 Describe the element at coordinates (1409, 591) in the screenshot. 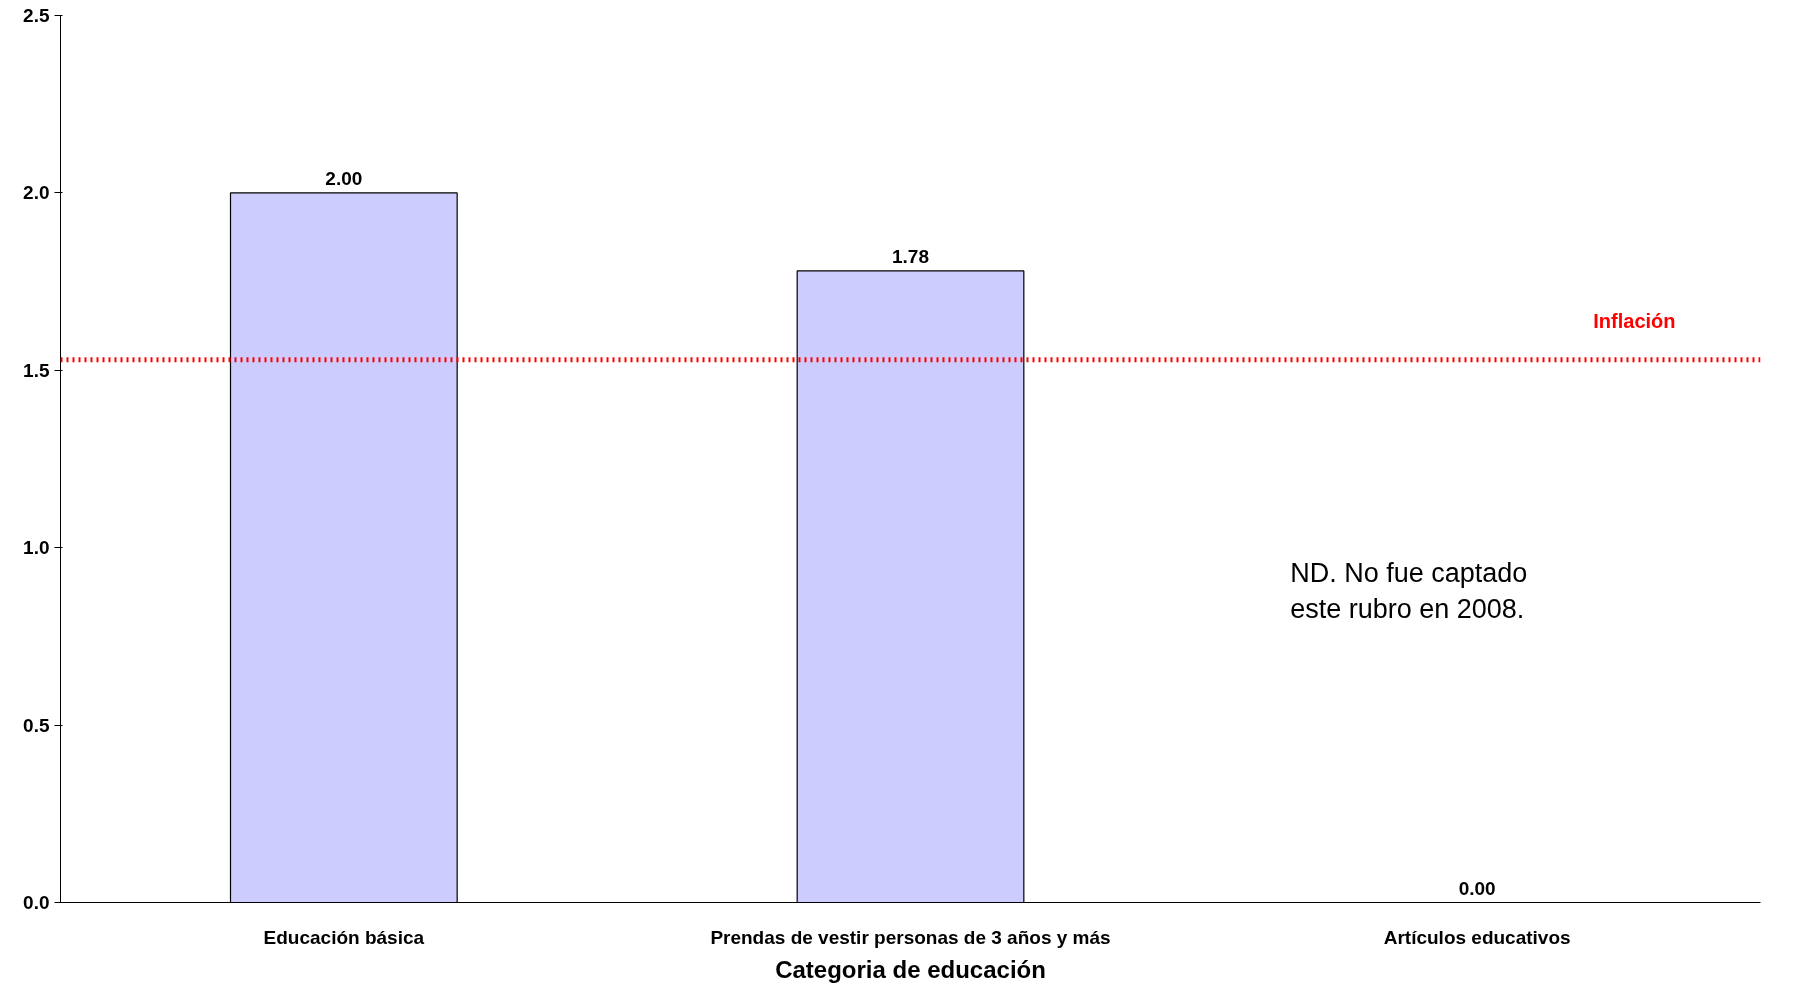

I see `annotation: ND. No fue captado este rubro en 2008.` at that location.